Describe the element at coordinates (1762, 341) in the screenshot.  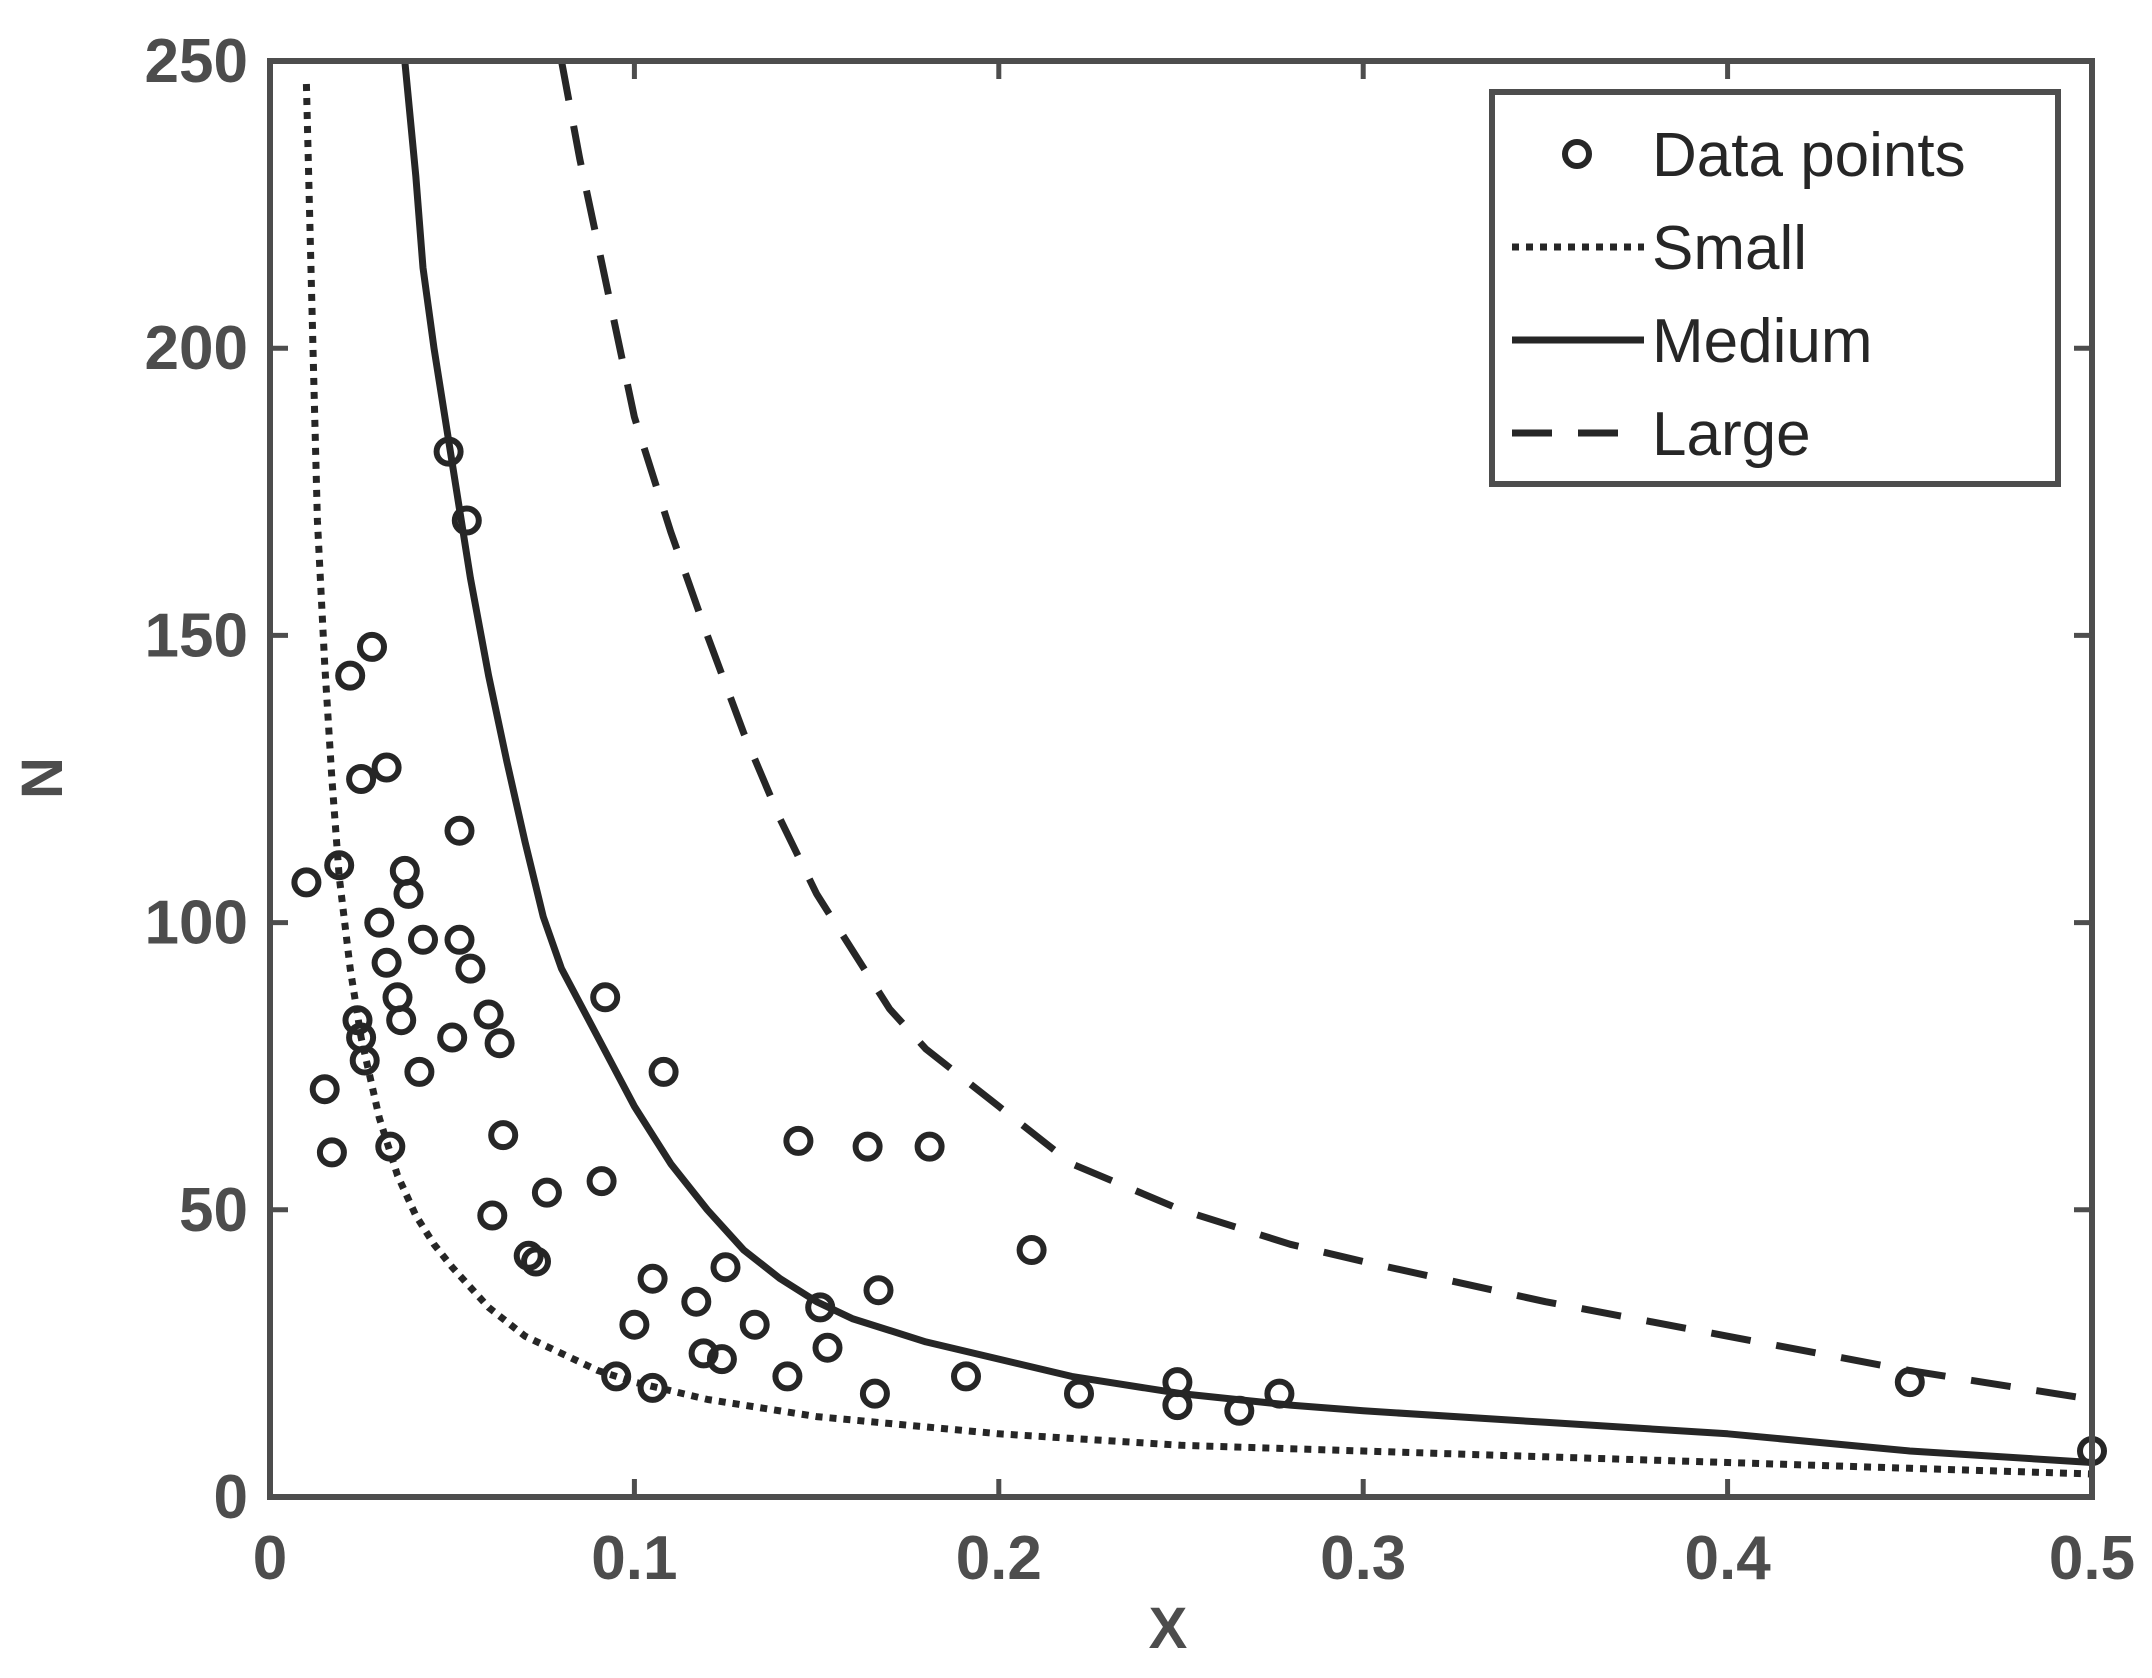
I see `legend-label-medium: Medium` at that location.